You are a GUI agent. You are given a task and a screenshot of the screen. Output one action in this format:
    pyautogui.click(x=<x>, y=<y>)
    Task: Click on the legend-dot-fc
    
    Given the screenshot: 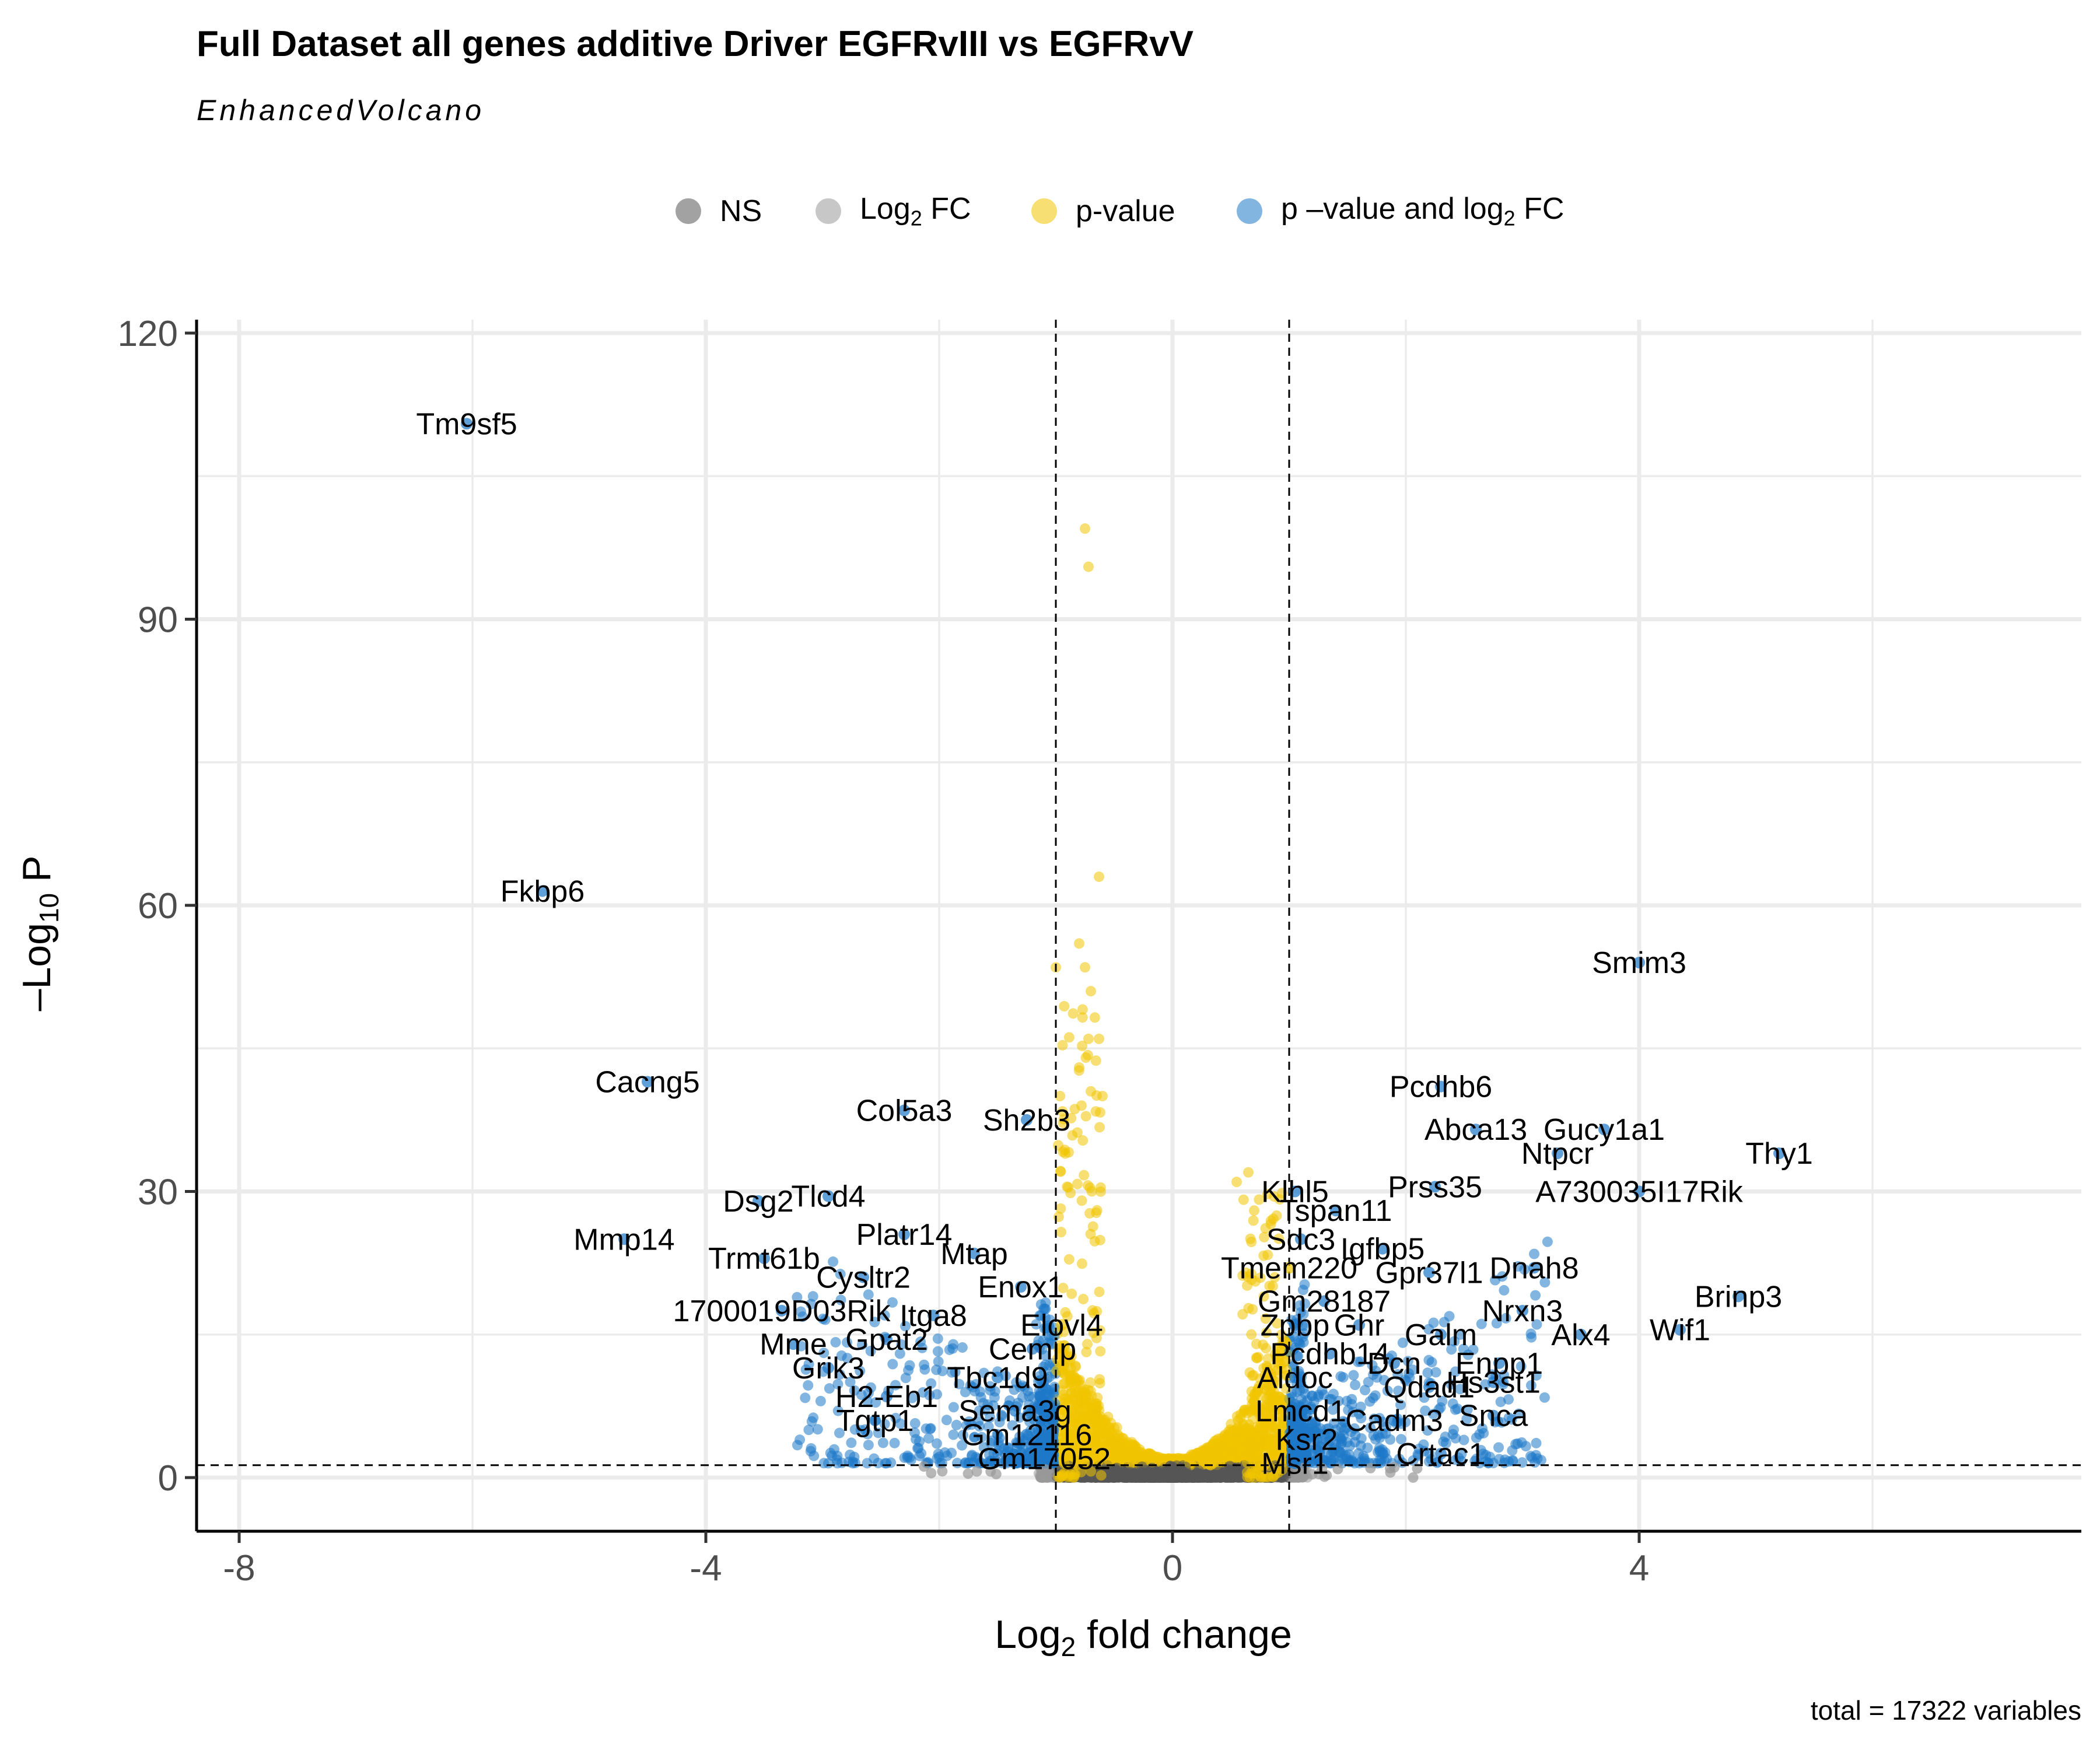 What is the action you would take?
    pyautogui.click(x=828, y=211)
    